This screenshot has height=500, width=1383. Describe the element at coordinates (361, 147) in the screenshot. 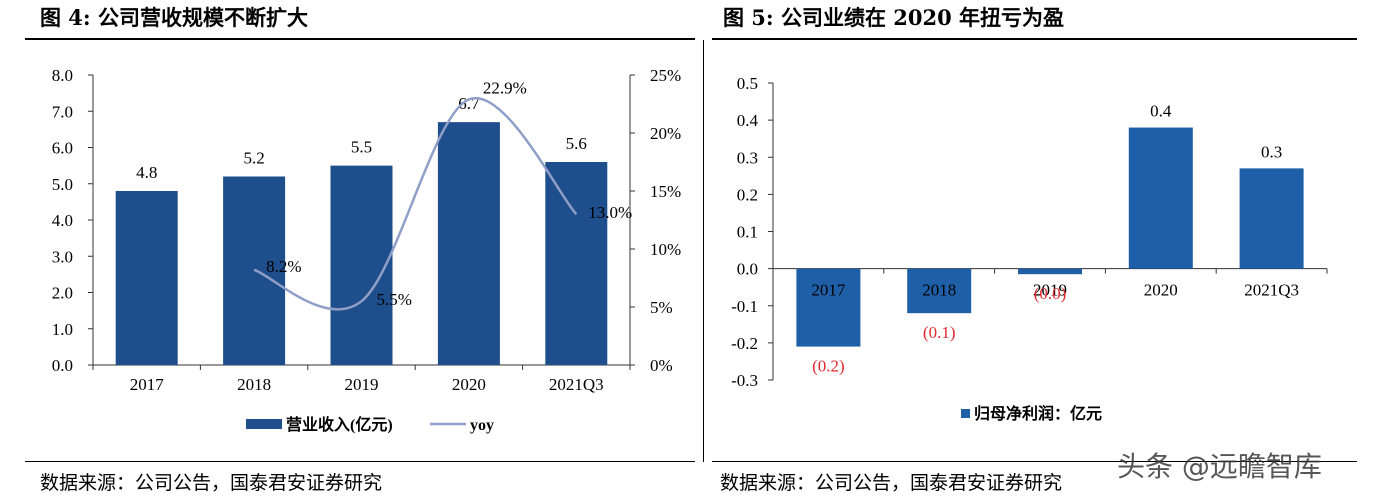

I see `revenue-bar-label: 5.5` at that location.